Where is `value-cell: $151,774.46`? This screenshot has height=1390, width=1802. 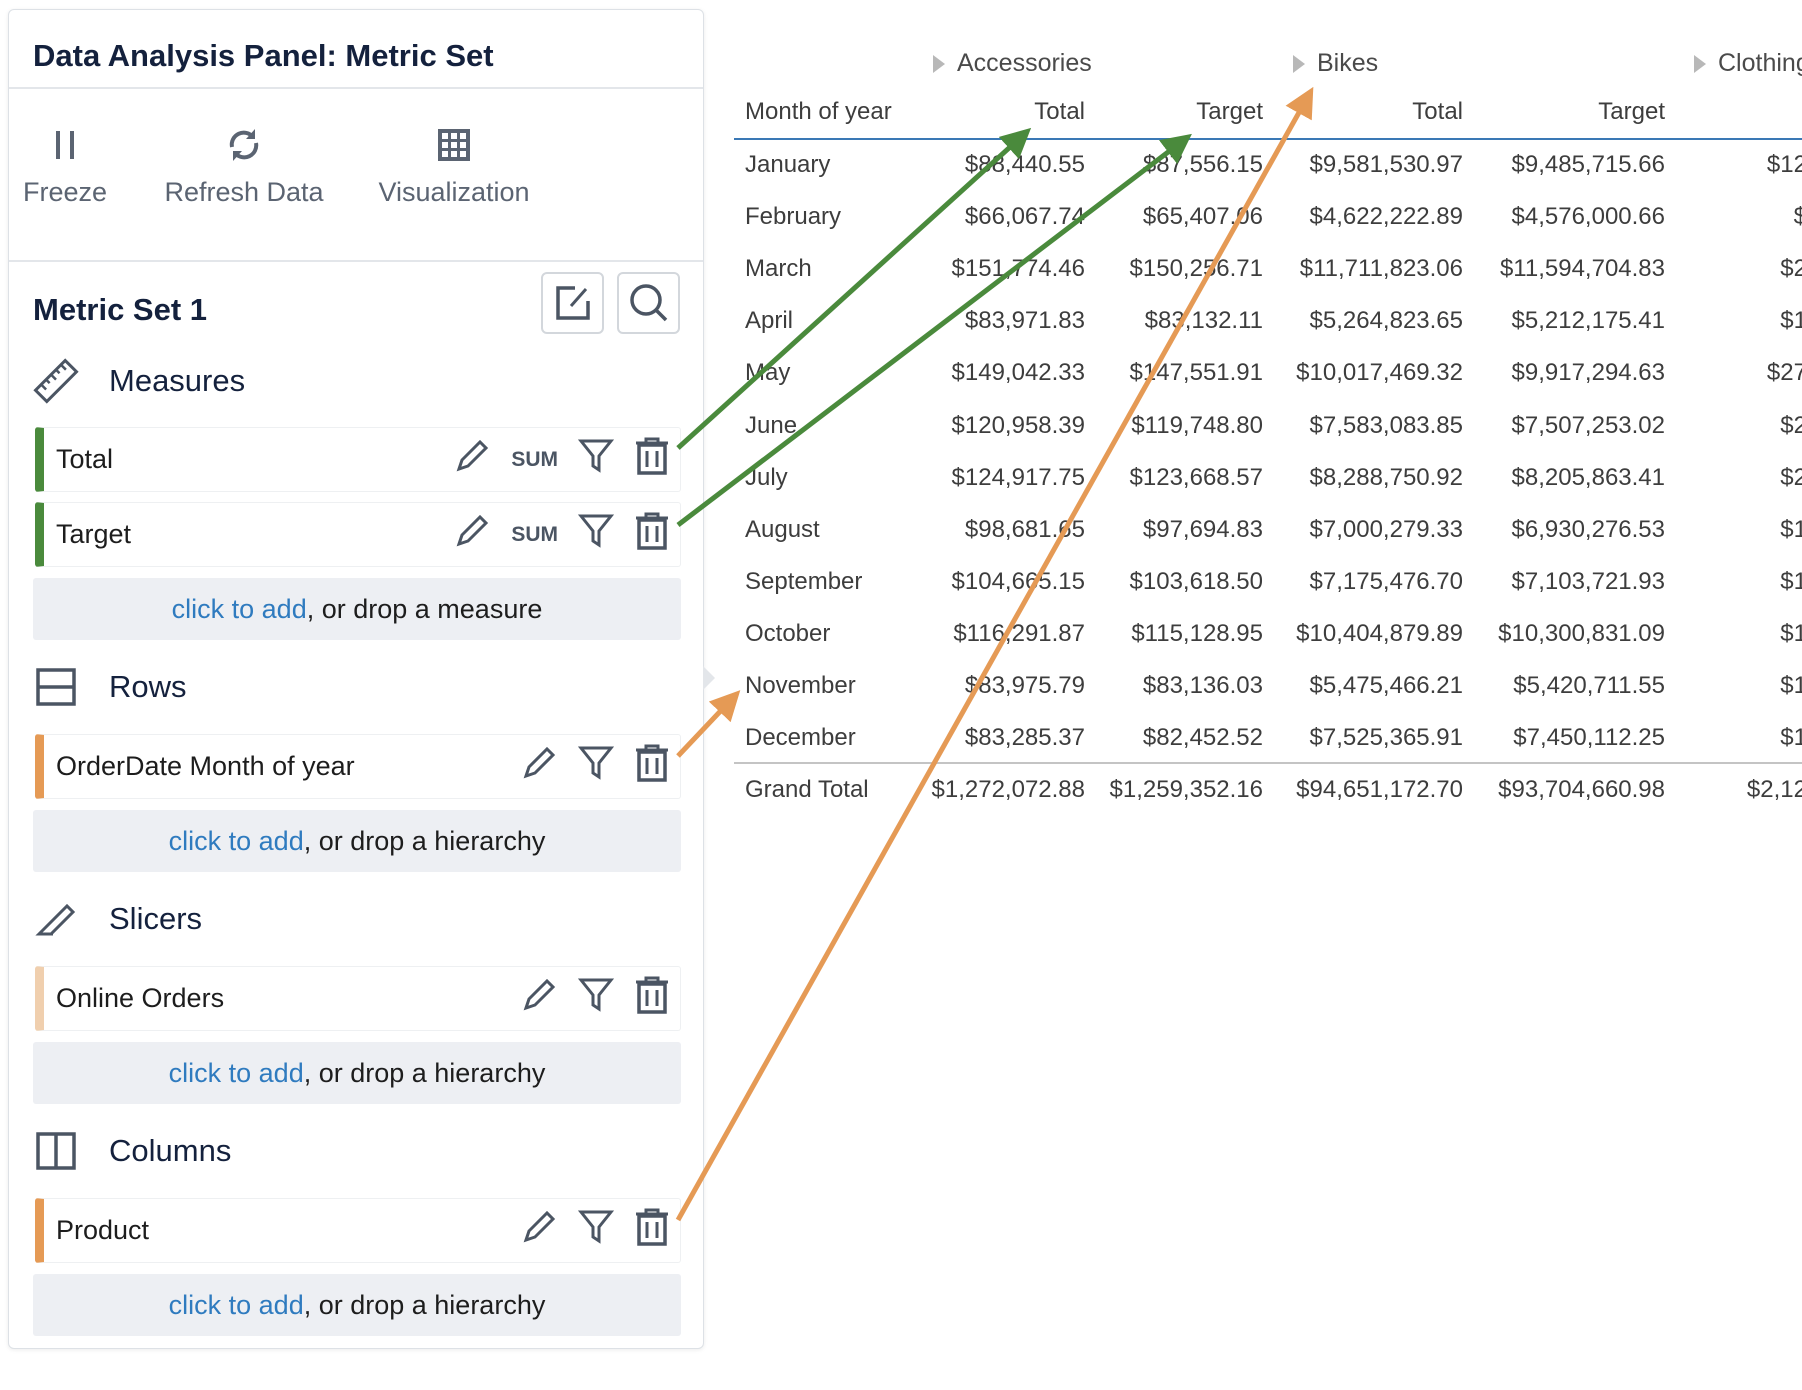
value-cell: $151,774.46 is located at coordinates (1018, 269).